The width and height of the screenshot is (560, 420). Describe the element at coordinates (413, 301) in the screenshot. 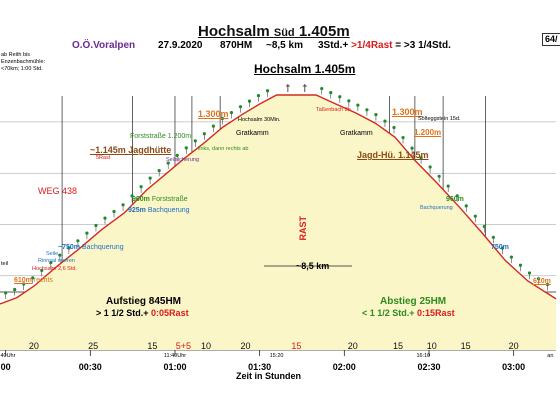

I see `abstieg-label: Abstieg 25HM` at that location.